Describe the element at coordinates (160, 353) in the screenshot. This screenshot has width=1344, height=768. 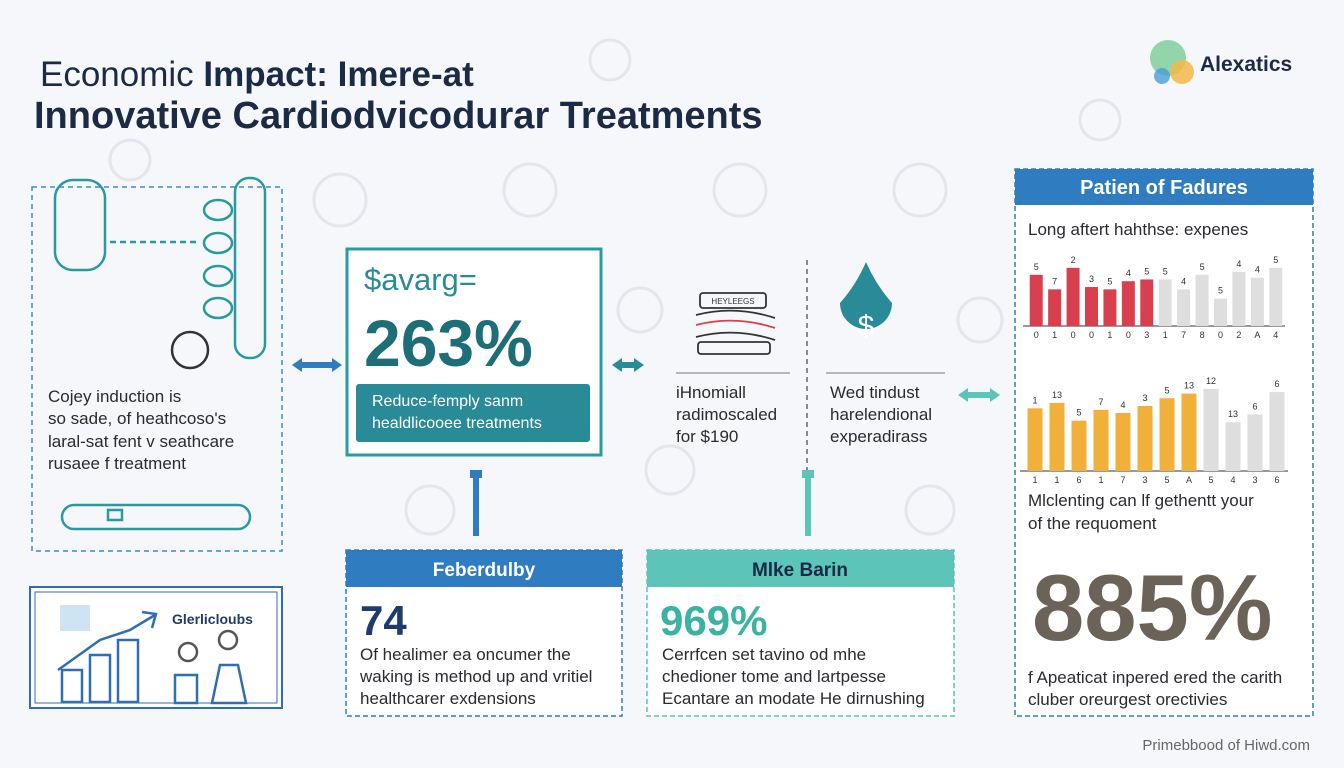
I see `left-illustration` at that location.